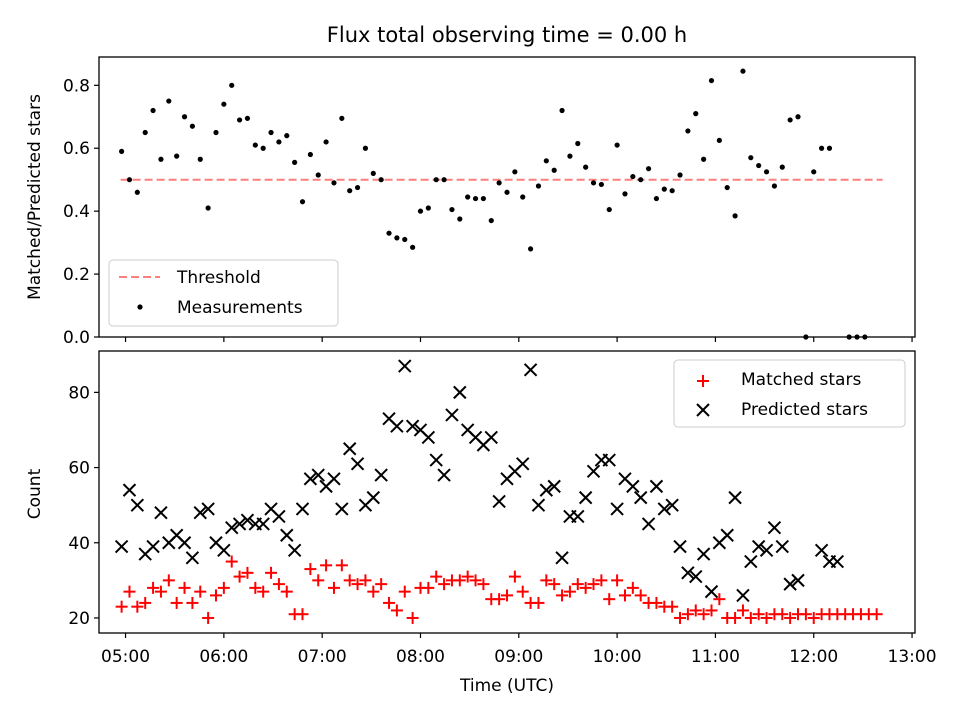  I want to click on count-legend-box, so click(789, 393).